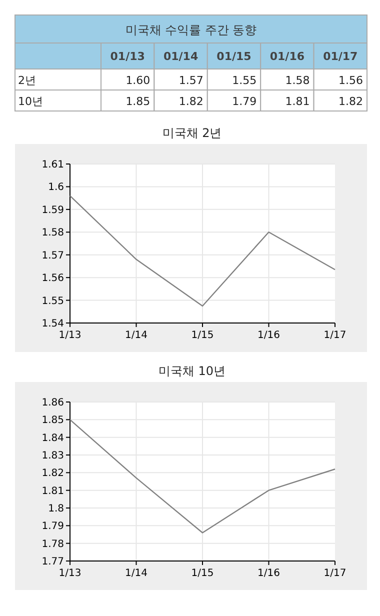 This screenshot has width=380, height=616. I want to click on y-tick-label: 1.59, so click(53, 210).